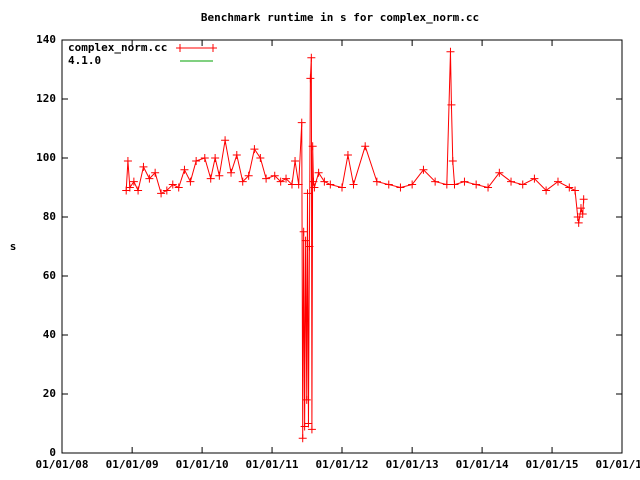  Describe the element at coordinates (13, 246) in the screenshot. I see `y-axis-label: s` at that location.